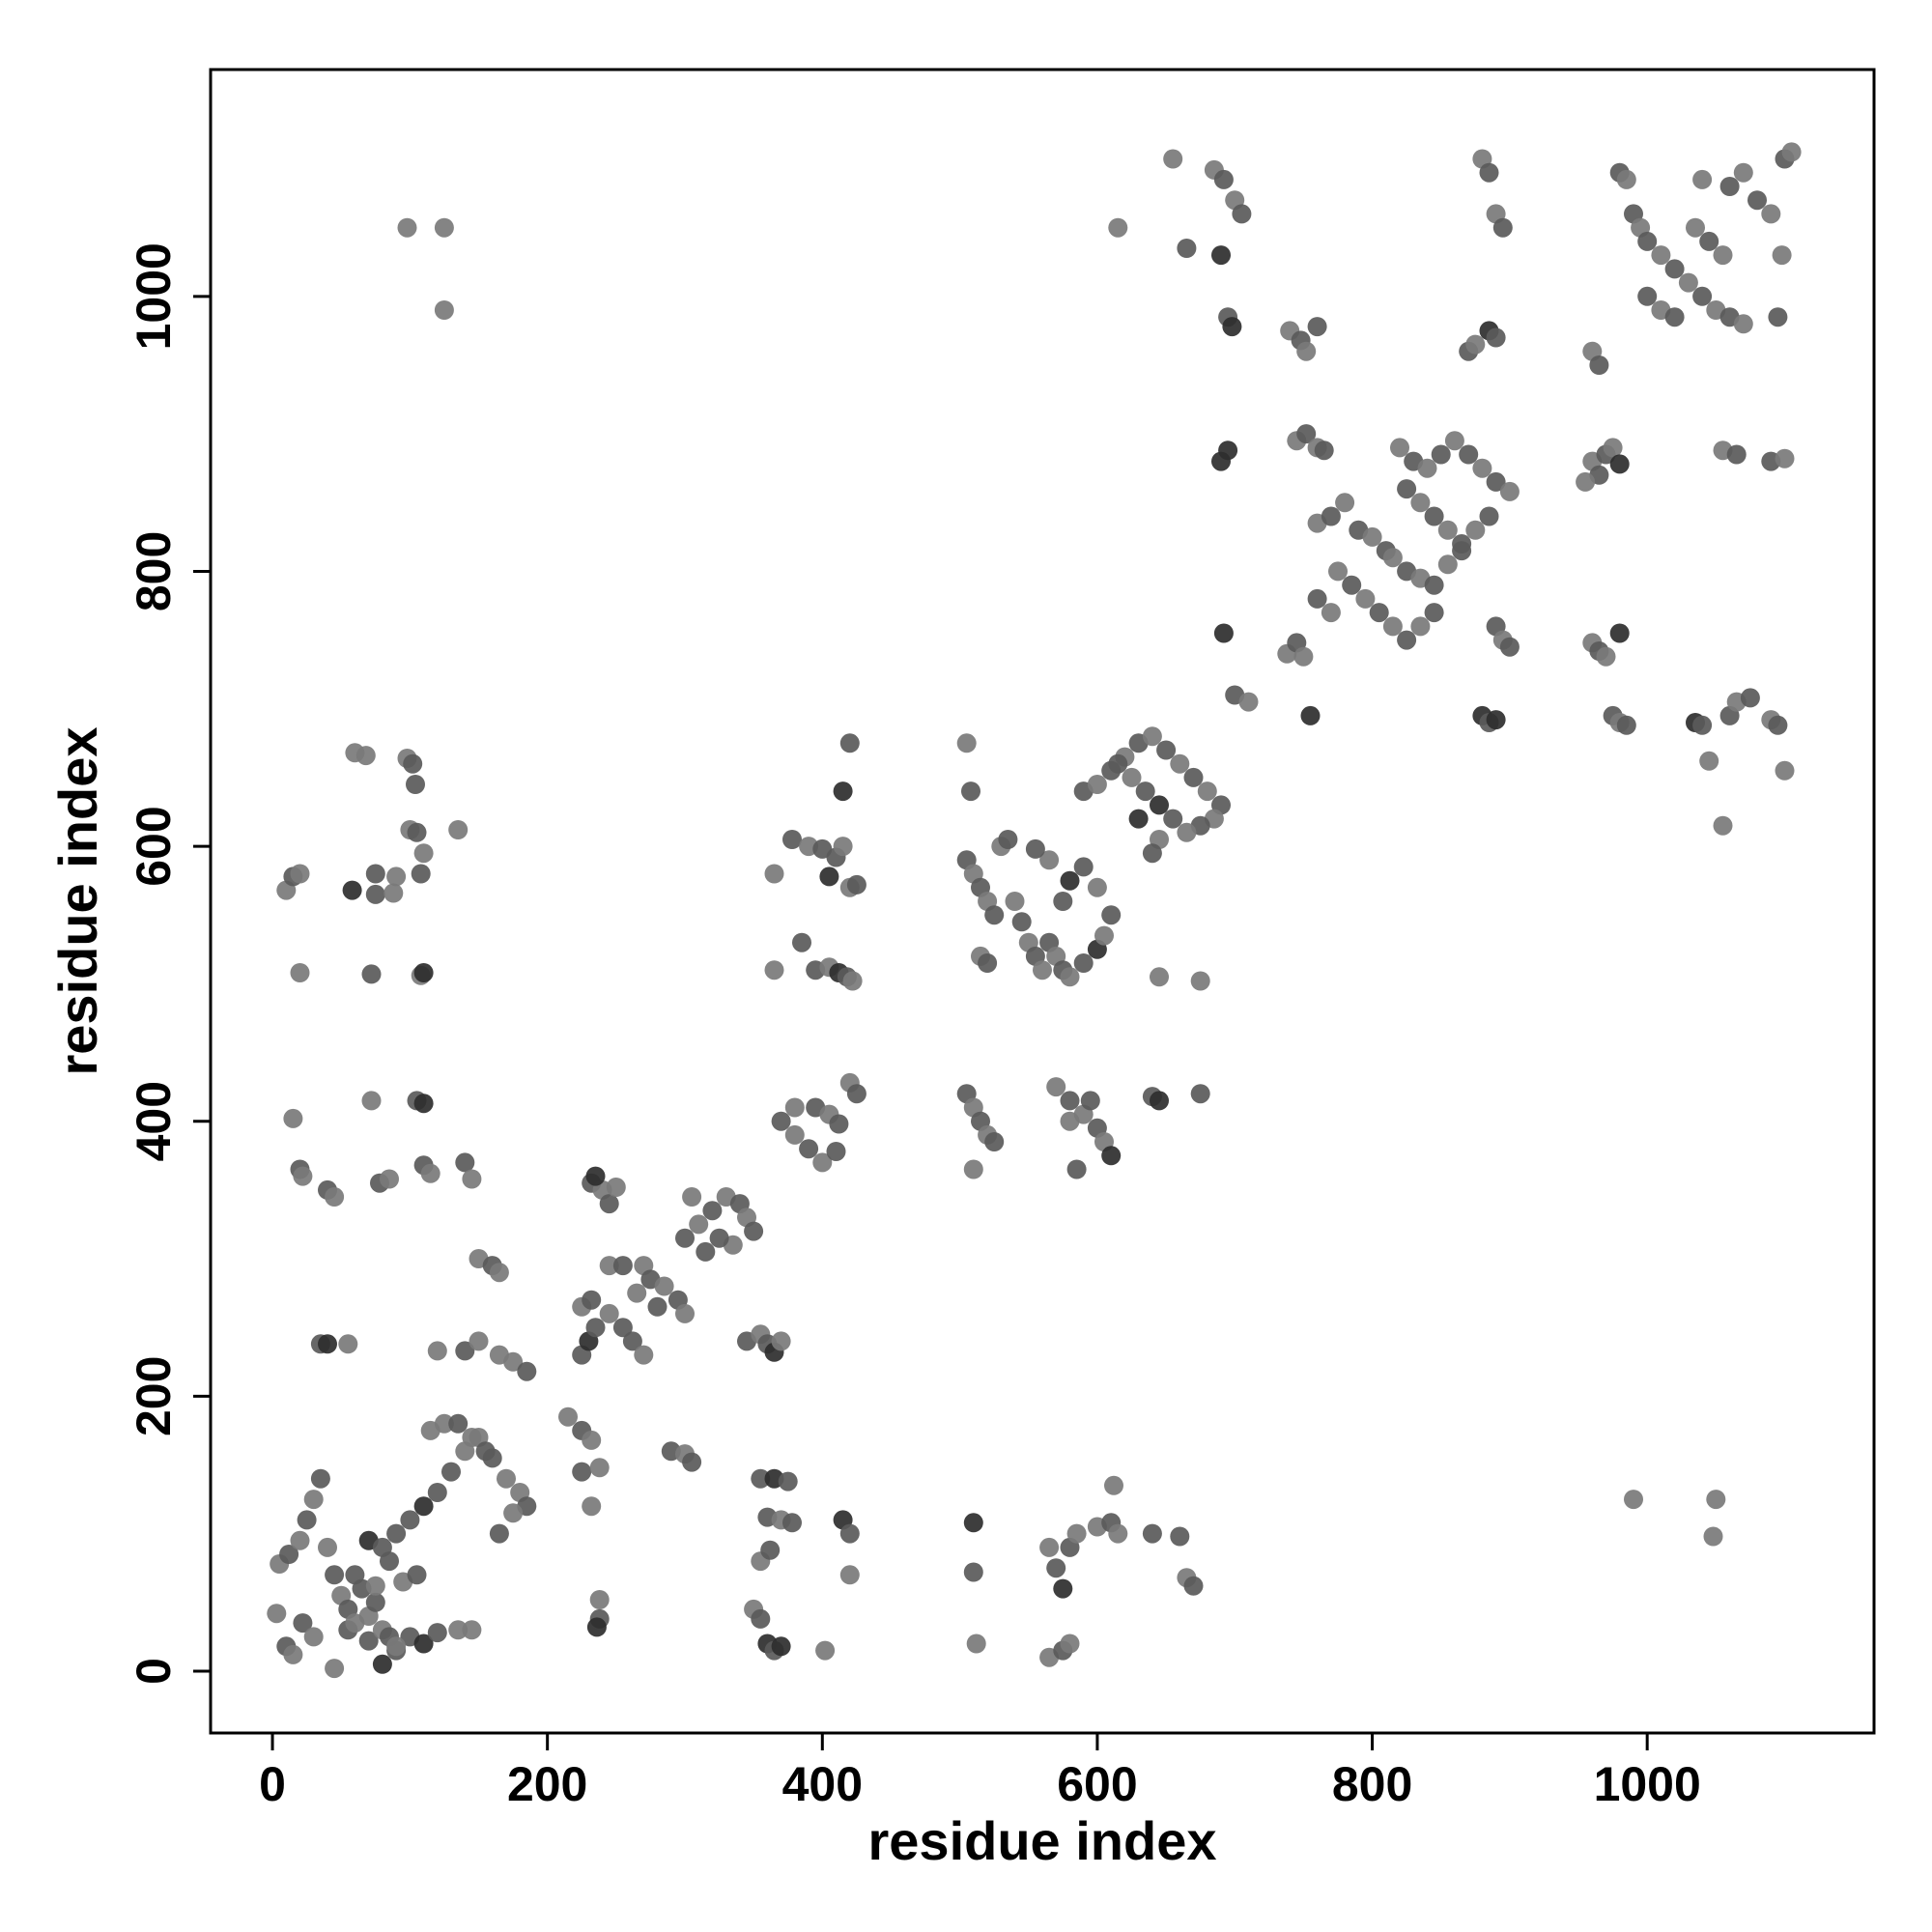 This screenshot has height=1932, width=1932. What do you see at coordinates (154, 846) in the screenshot?
I see `y-tick-label: 600` at bounding box center [154, 846].